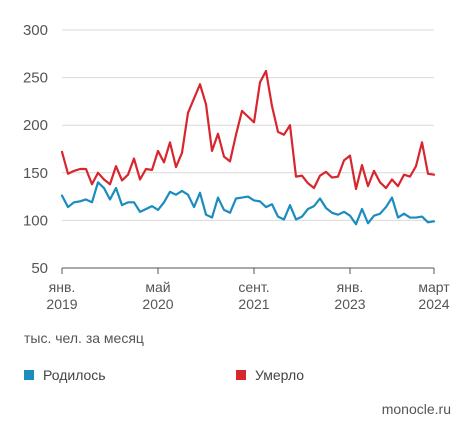 The width and height of the screenshot is (475, 439). I want to click on legend-label-died: Умерло, so click(280, 375).